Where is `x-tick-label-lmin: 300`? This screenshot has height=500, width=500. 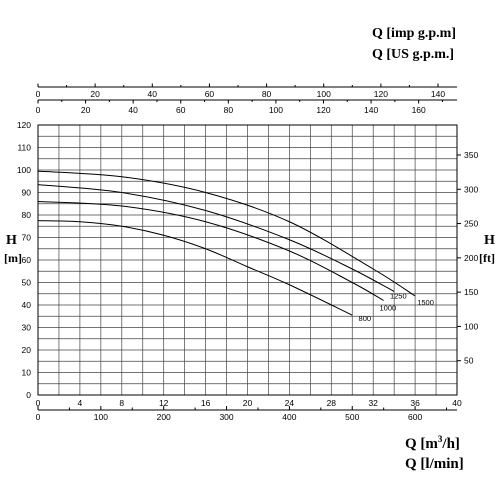
x-tick-label-lmin: 300 is located at coordinates (226, 417).